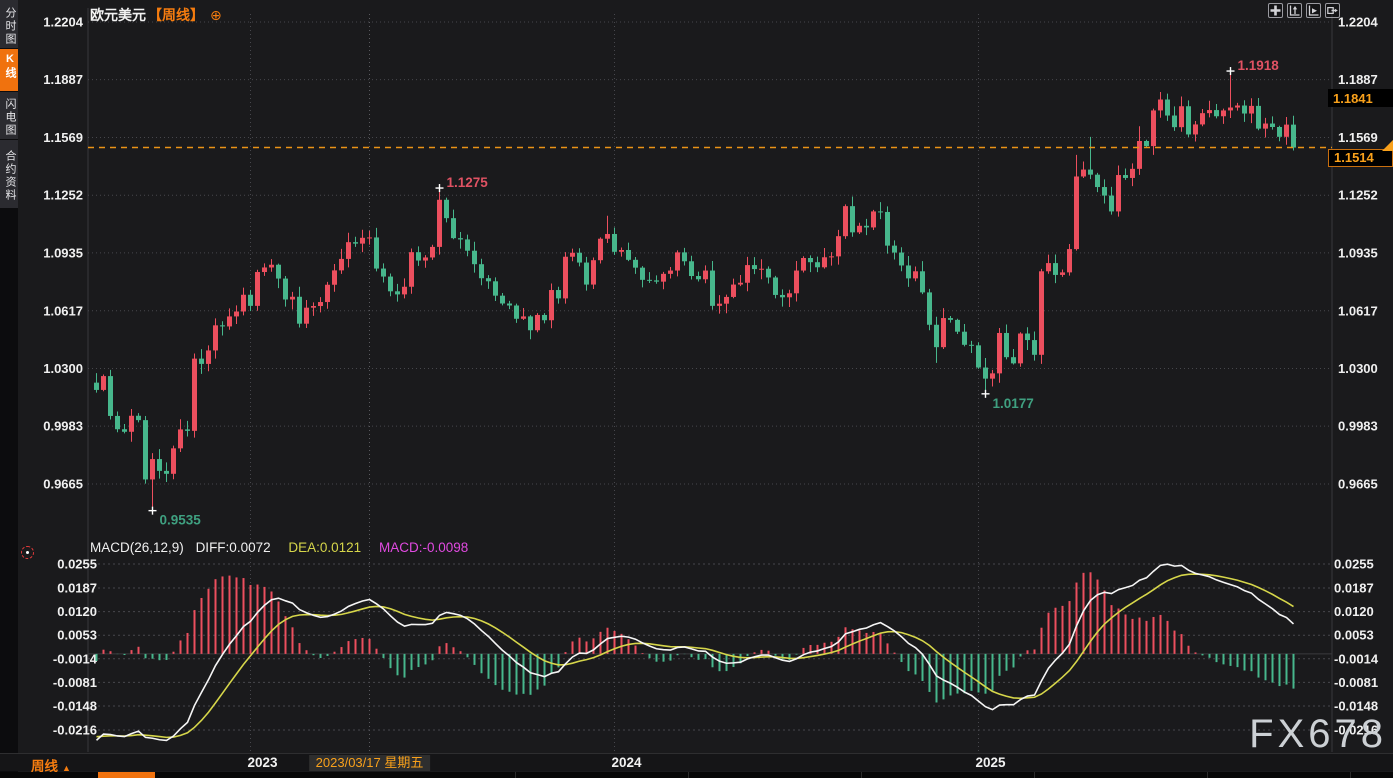  I want to click on sidebar: 分时图 K线图 闪电图 合约资料, so click(9, 389).